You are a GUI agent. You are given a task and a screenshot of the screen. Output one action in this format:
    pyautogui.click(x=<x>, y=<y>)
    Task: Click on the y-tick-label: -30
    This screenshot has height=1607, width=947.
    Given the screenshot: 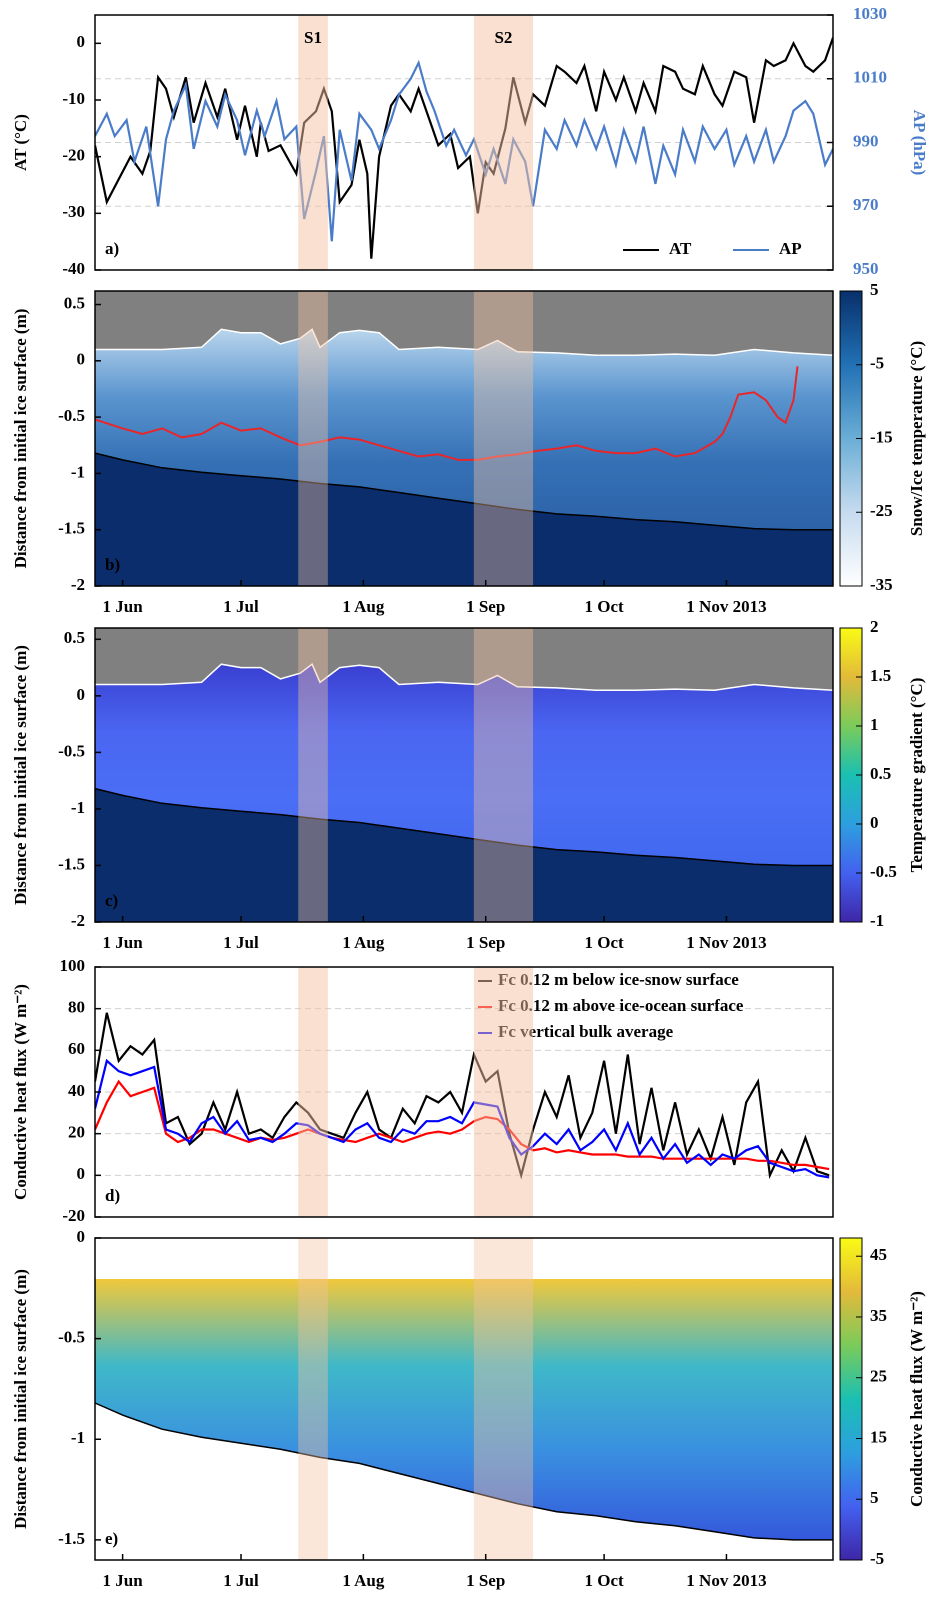 What is the action you would take?
    pyautogui.click(x=73, y=211)
    